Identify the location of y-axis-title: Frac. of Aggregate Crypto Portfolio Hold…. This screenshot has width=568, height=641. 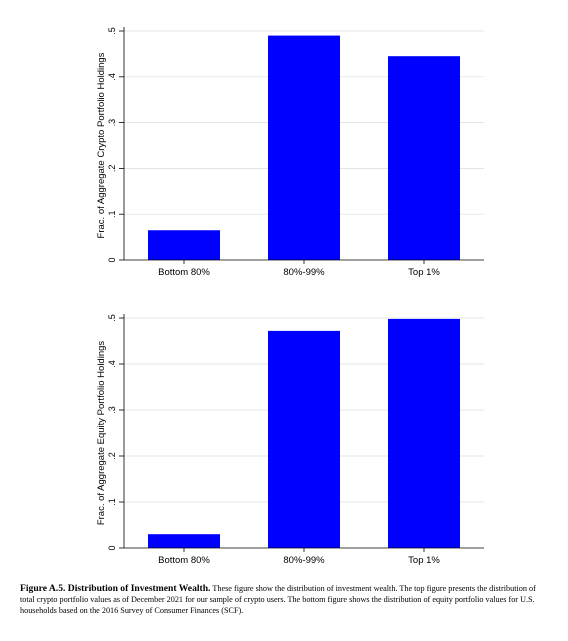
(101, 145).